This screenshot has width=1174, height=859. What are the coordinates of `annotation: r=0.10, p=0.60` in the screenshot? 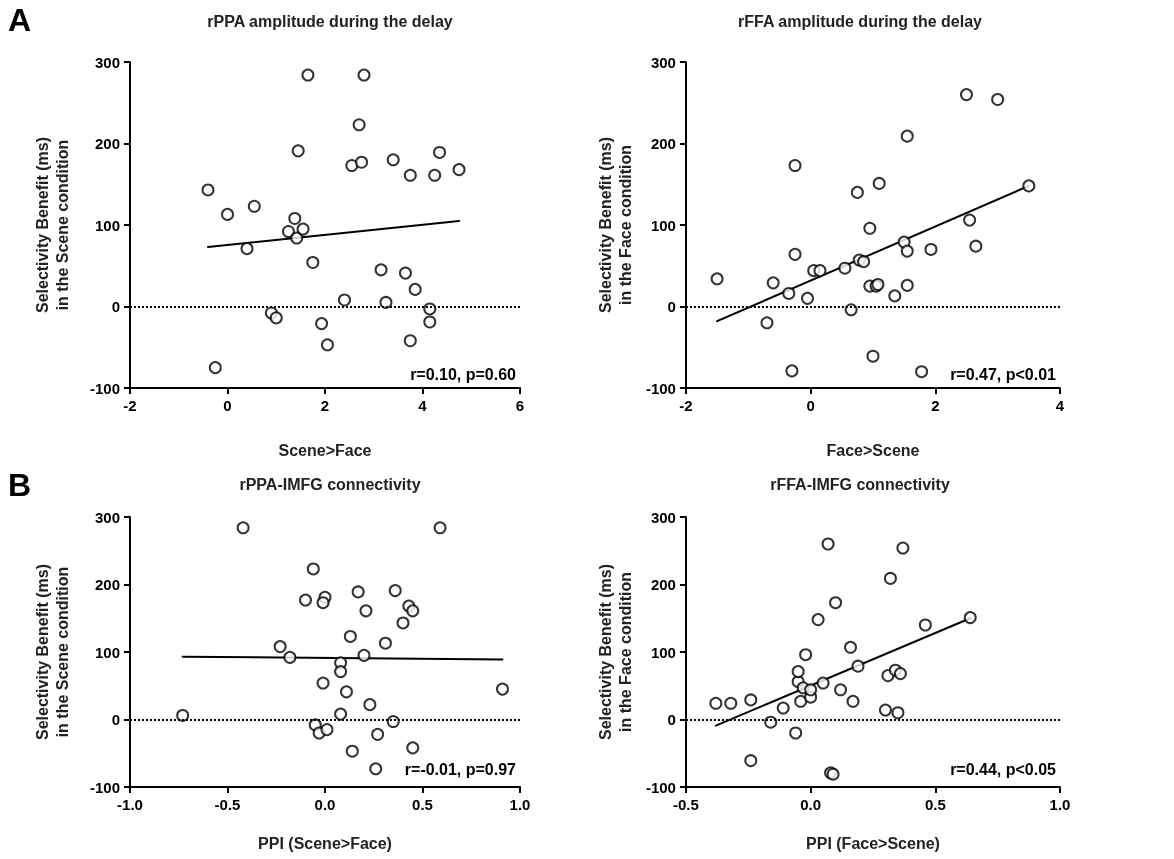 It's located at (463, 374).